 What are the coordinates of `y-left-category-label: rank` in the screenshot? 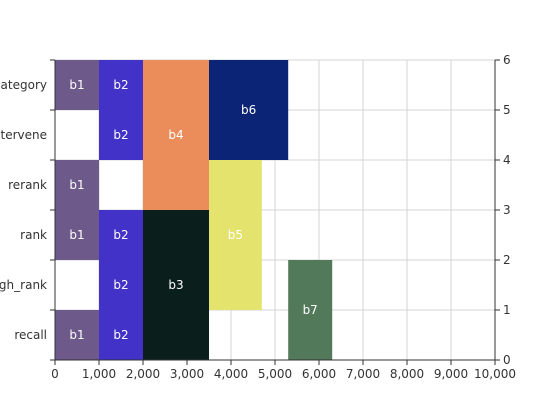 It's located at (33, 235).